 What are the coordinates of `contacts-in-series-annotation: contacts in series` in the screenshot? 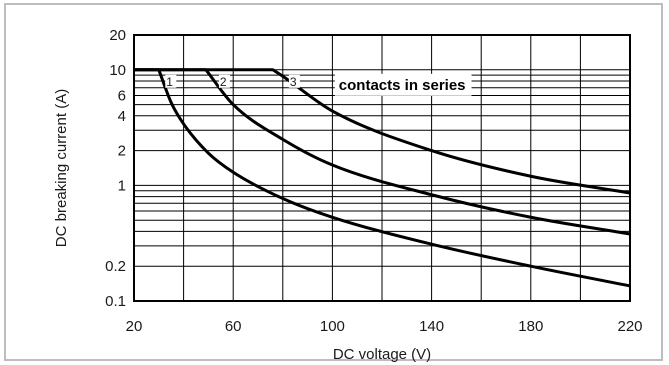 It's located at (402, 85).